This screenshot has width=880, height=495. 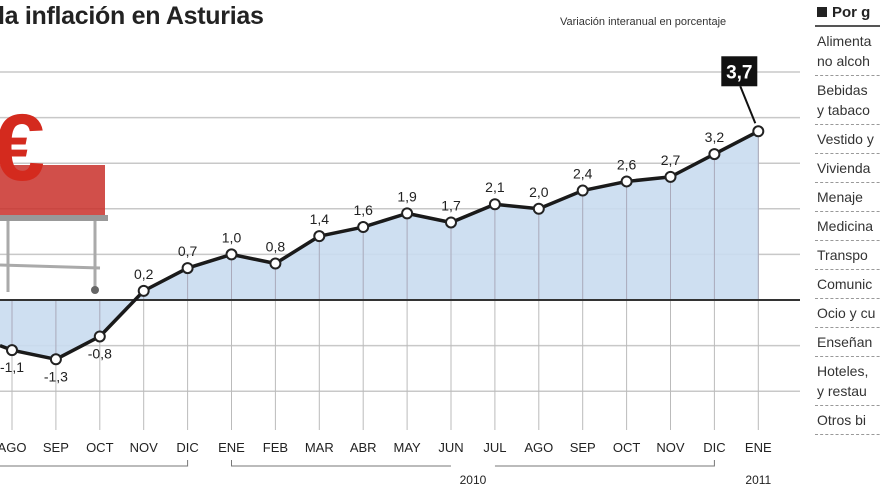 I want to click on sidebar-item: Comunic, so click(x=847, y=284).